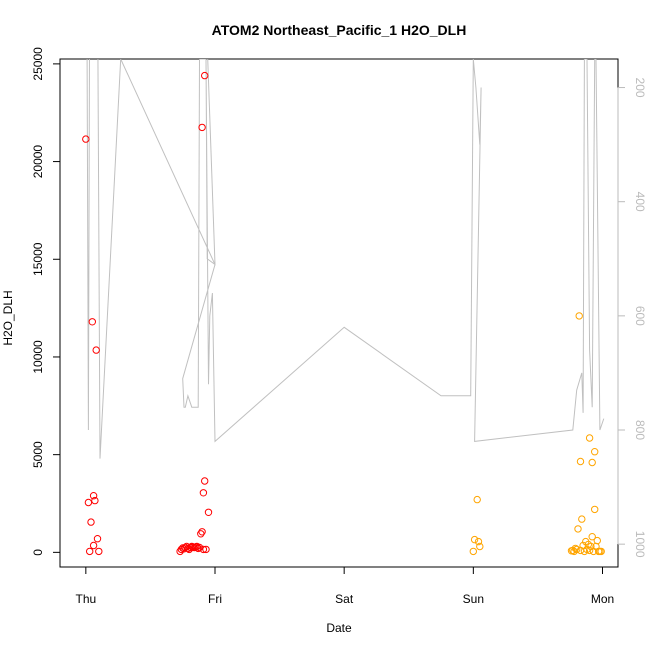 The height and width of the screenshot is (650, 650). What do you see at coordinates (344, 599) in the screenshot?
I see `x-tick-label: Sat` at bounding box center [344, 599].